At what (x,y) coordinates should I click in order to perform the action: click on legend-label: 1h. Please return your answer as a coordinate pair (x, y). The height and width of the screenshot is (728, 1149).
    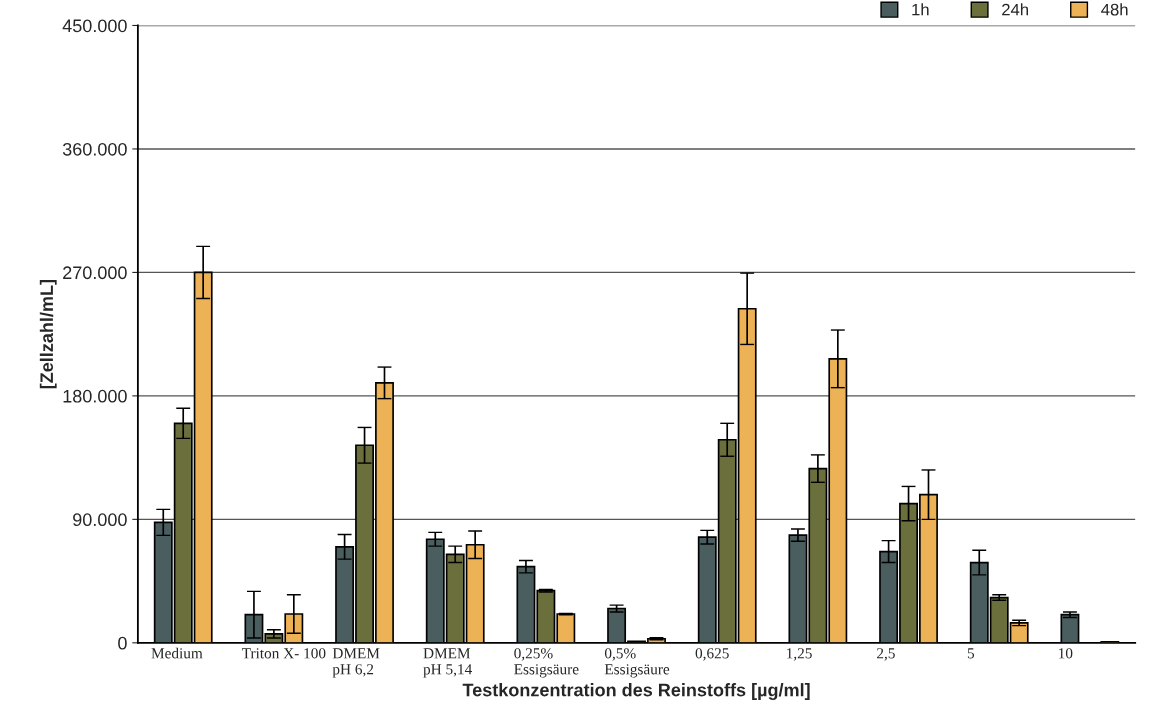
    Looking at the image, I should click on (920, 9).